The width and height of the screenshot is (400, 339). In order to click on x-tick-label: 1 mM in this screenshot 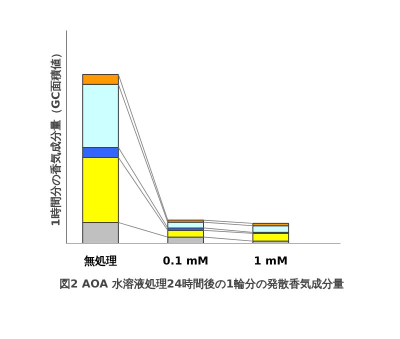, I will do `click(271, 261)`.